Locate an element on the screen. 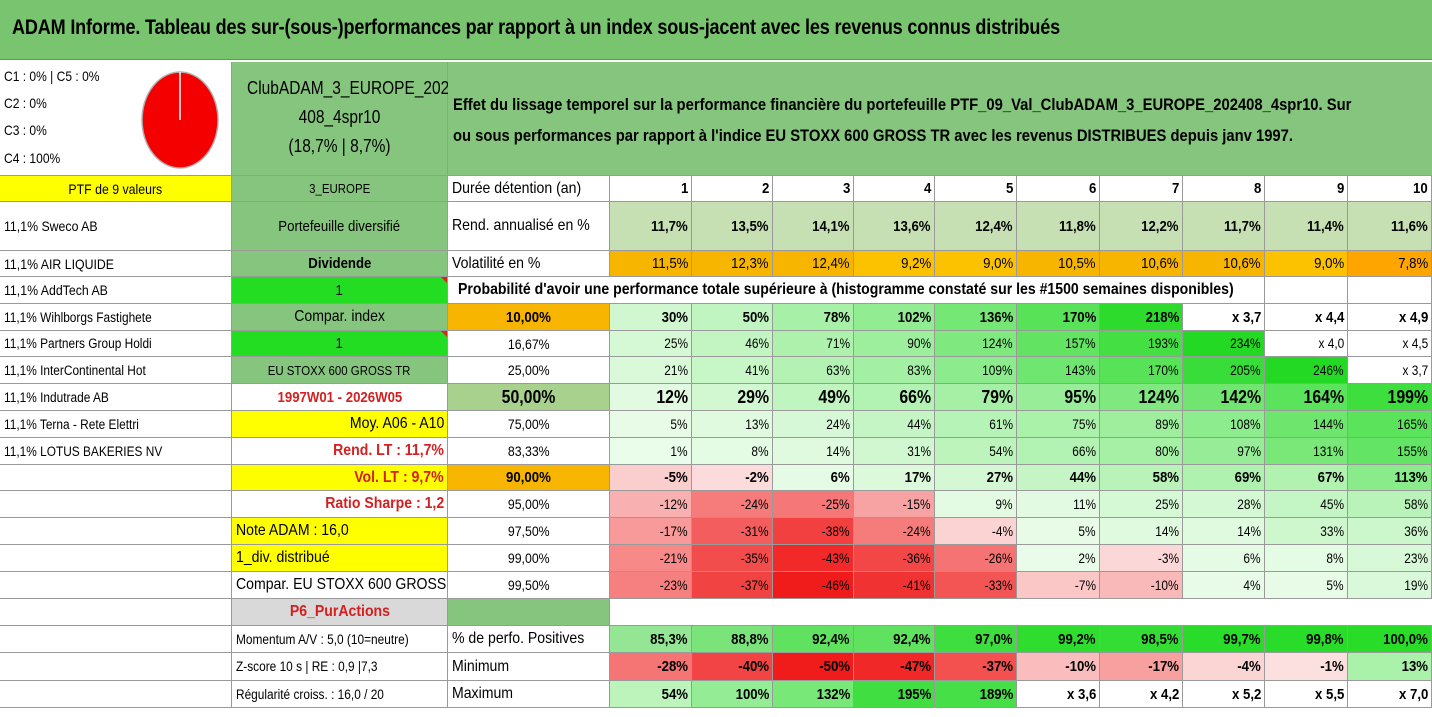 Image resolution: width=1432 pixels, height=717 pixels. probability-value: 90% is located at coordinates (894, 344).